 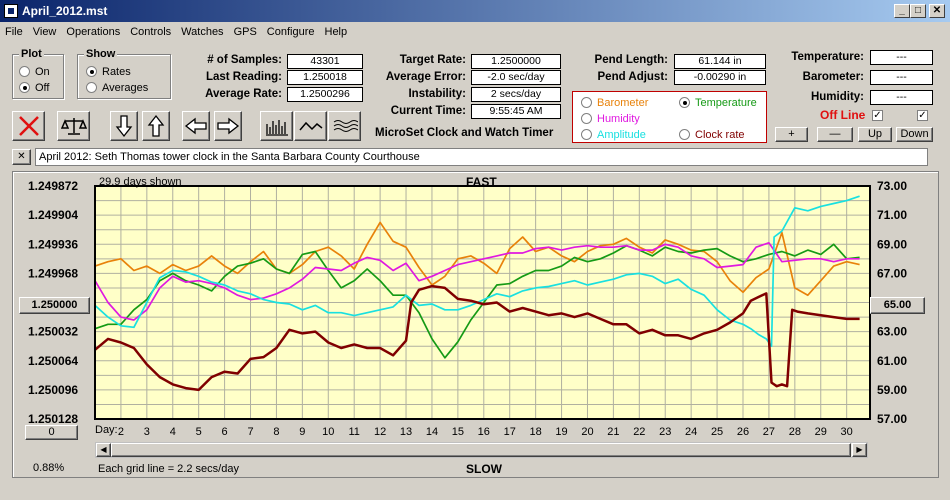 I want to click on show-averages-radio: Averages, so click(x=117, y=87).